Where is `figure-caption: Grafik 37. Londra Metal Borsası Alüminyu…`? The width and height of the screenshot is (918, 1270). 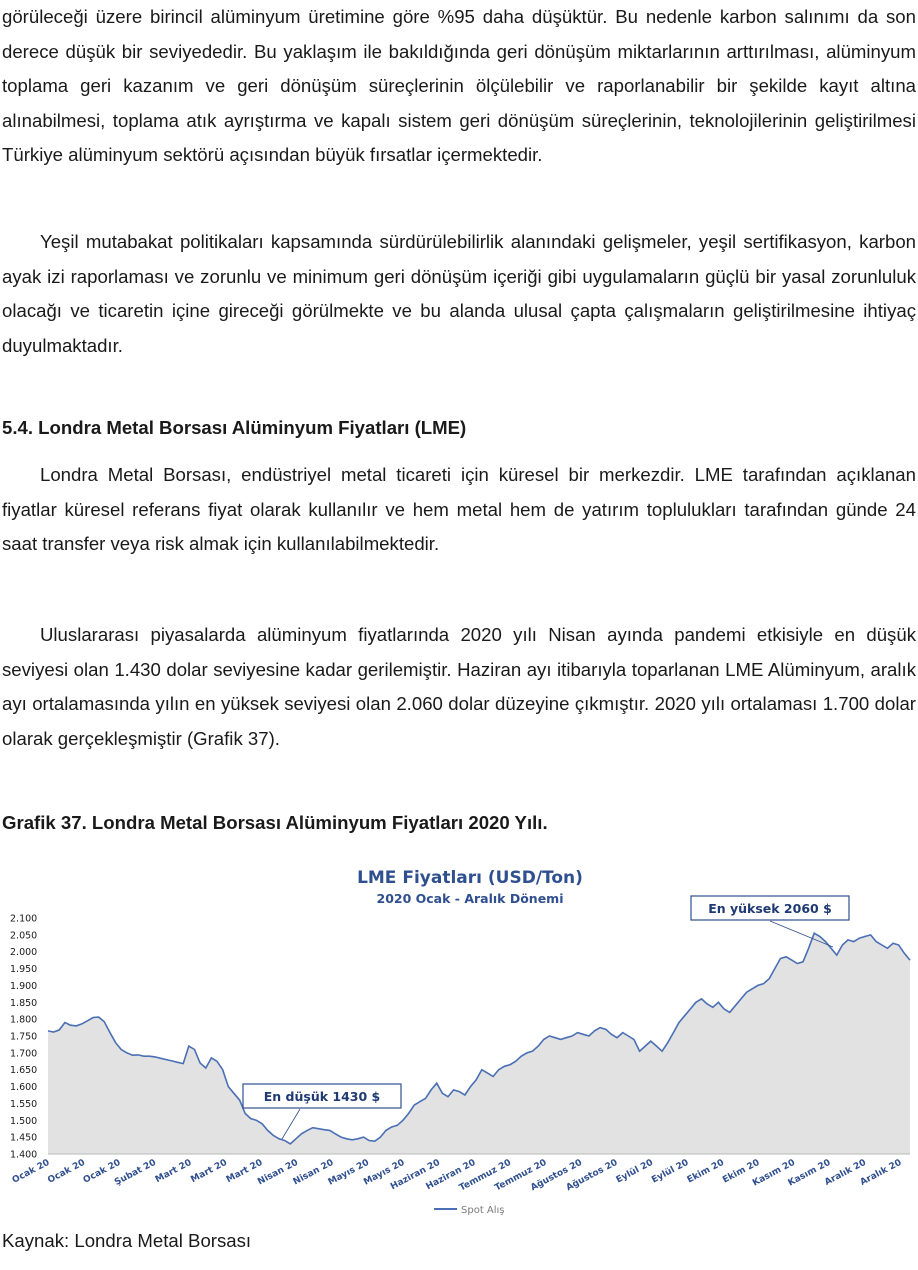 figure-caption: Grafik 37. Londra Metal Borsası Alüminyu… is located at coordinates (275, 822).